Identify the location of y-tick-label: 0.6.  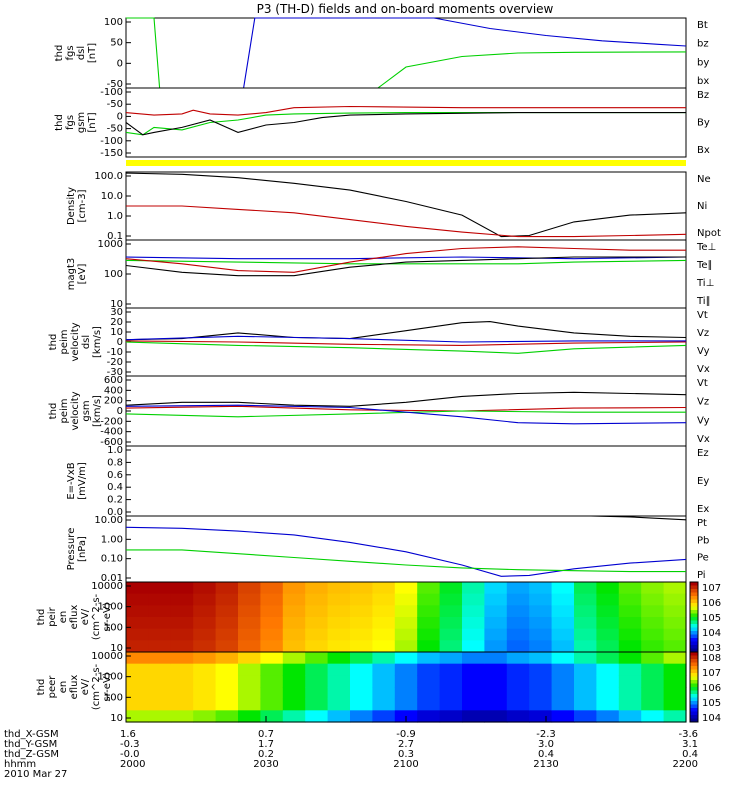
(115, 475).